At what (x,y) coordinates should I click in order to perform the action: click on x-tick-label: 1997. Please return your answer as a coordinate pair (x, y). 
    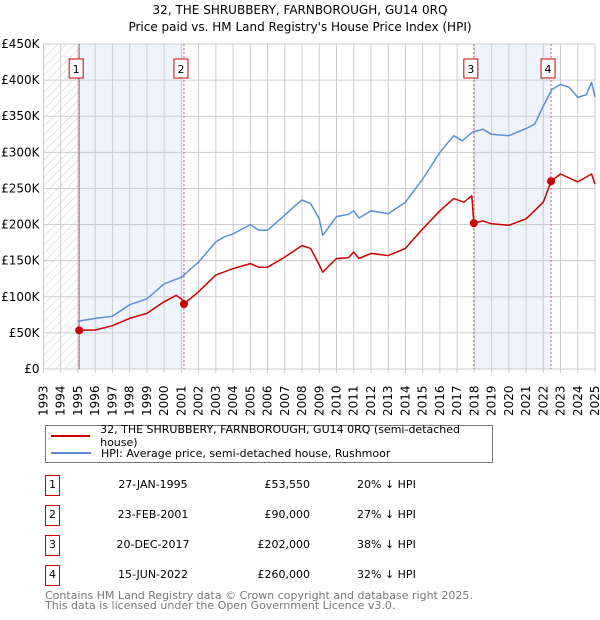
    Looking at the image, I should click on (112, 400).